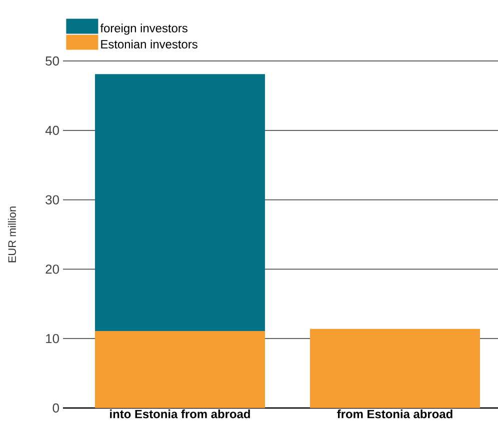 This screenshot has height=434, width=498. What do you see at coordinates (12, 234) in the screenshot?
I see `y-axis-title: EUR million` at bounding box center [12, 234].